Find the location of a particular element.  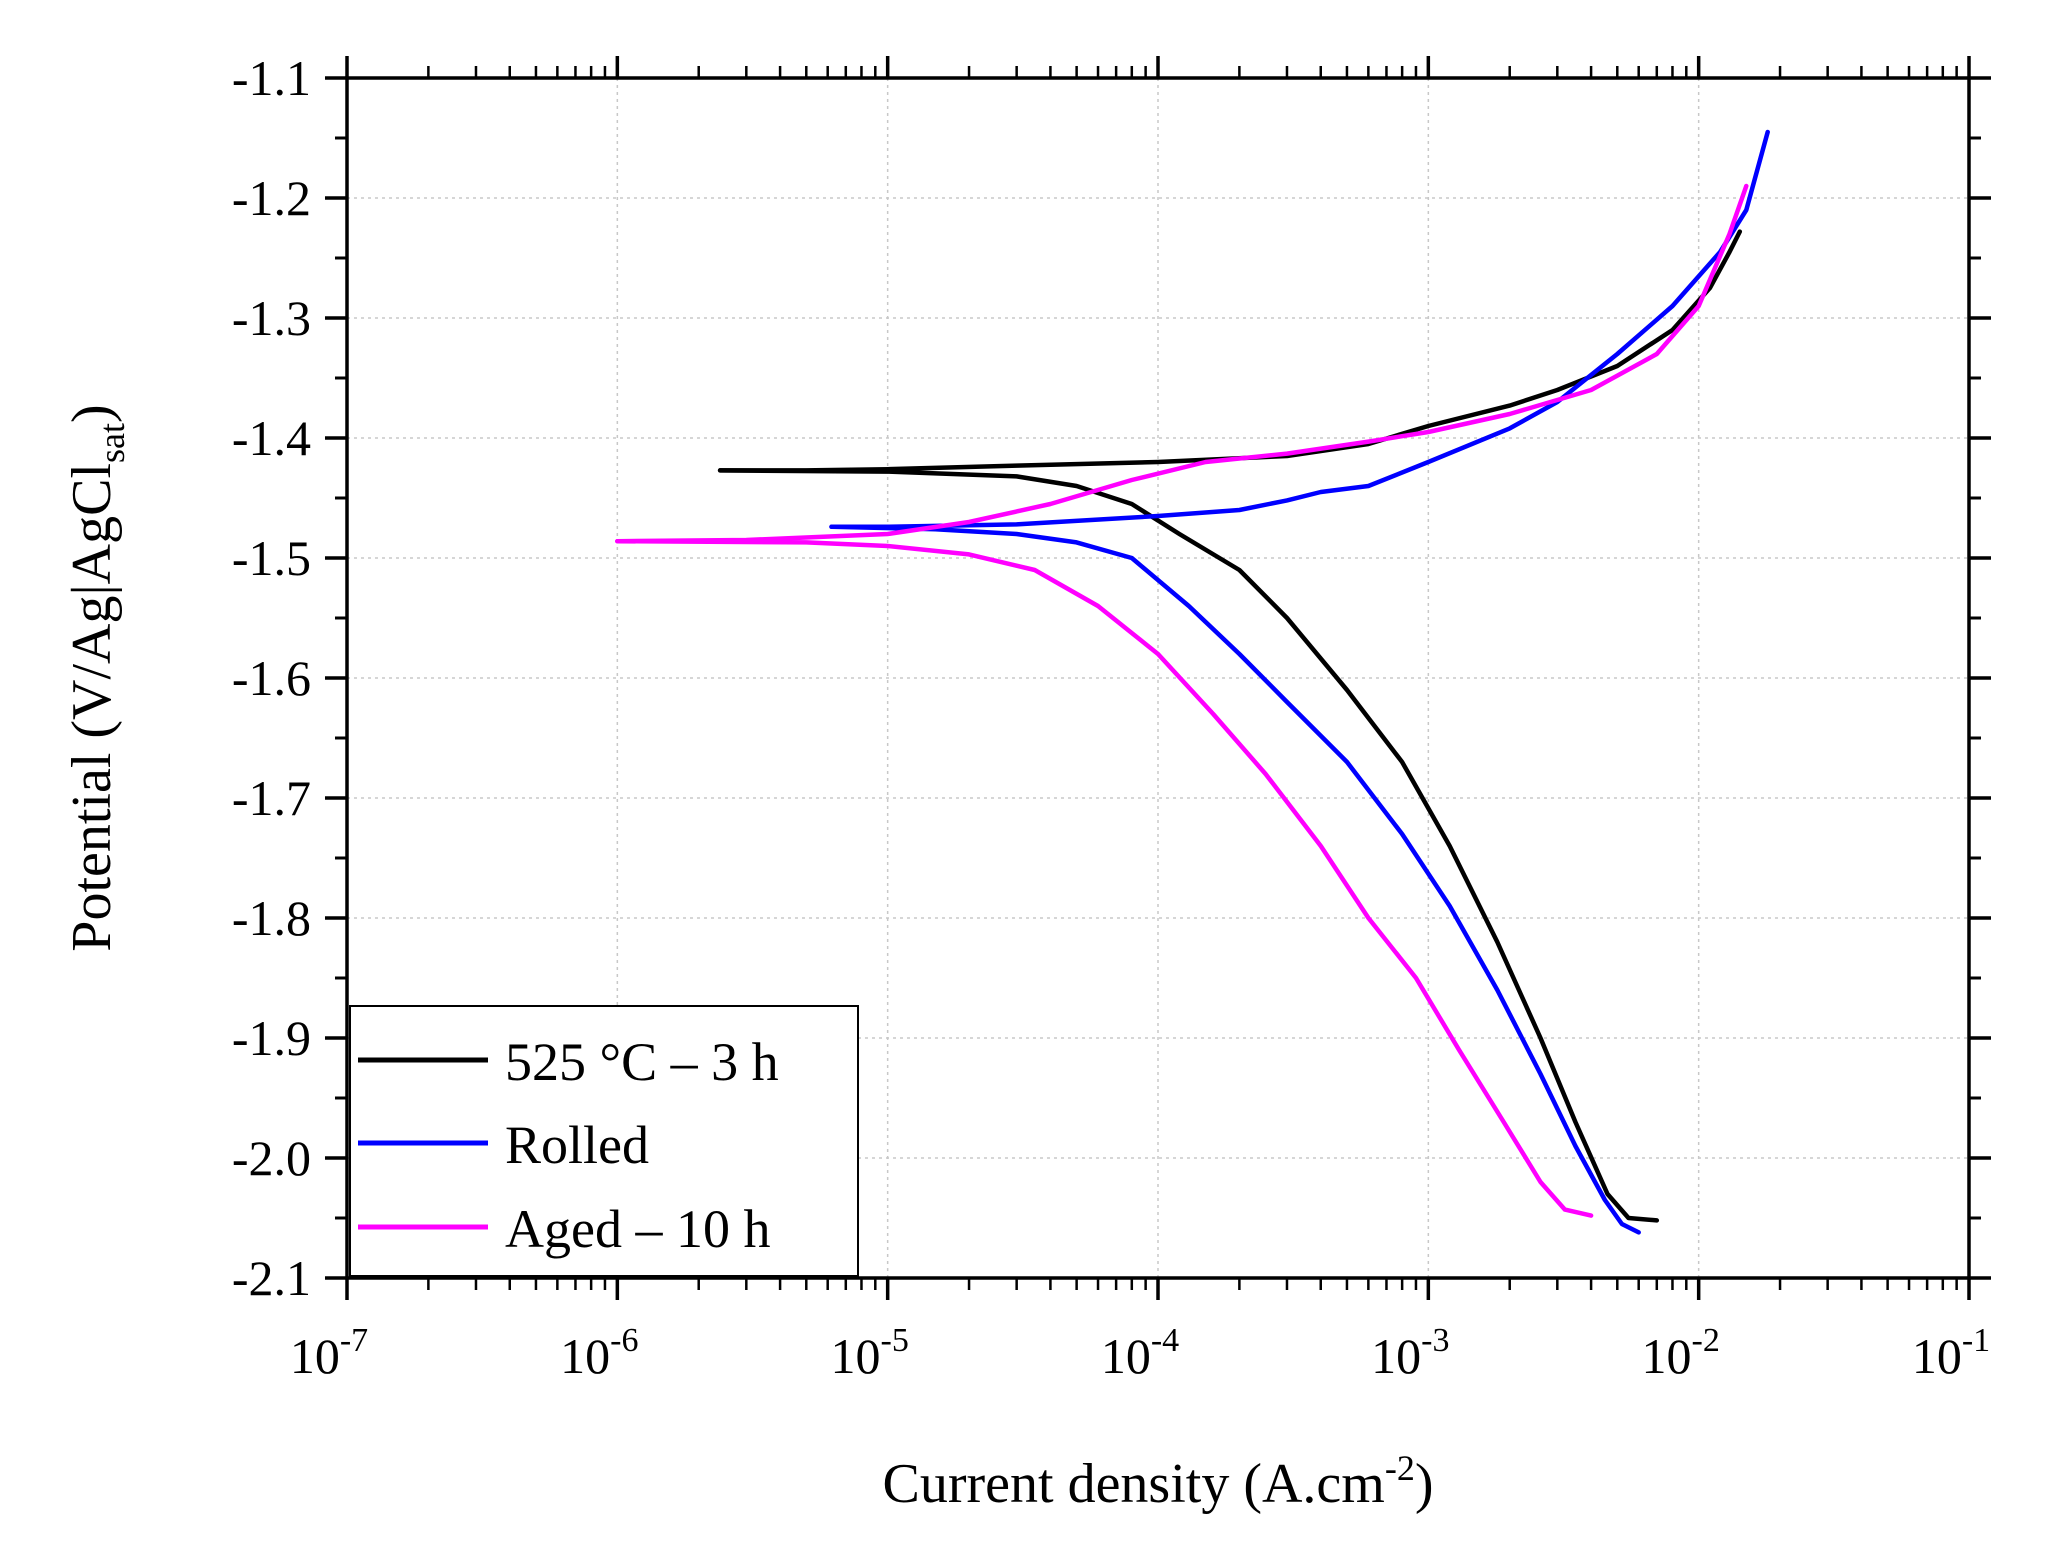

x-axis-title-end: ) is located at coordinates (1424, 1484).